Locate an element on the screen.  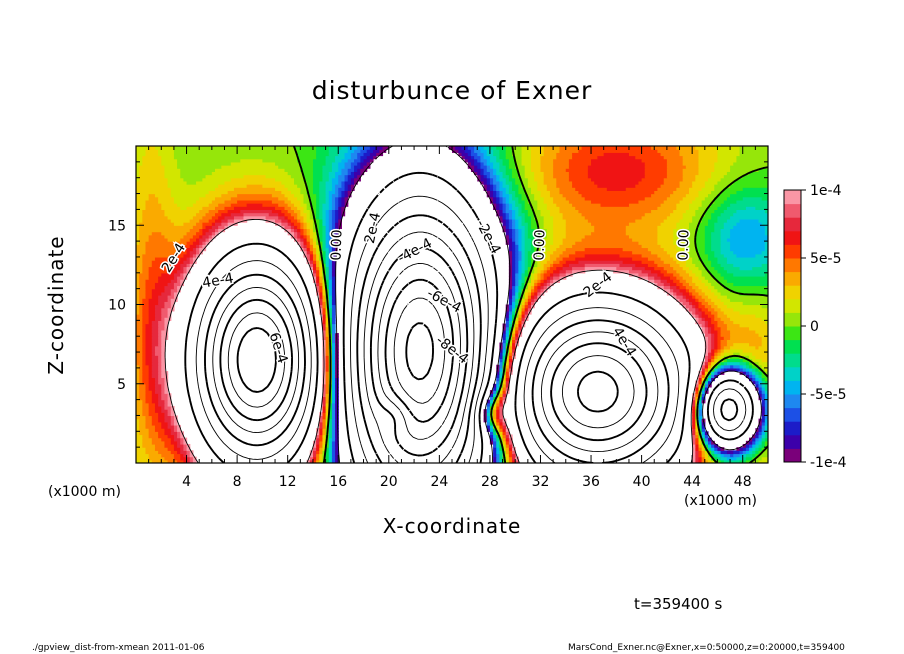
x-tick-label: 12 is located at coordinates (288, 482).